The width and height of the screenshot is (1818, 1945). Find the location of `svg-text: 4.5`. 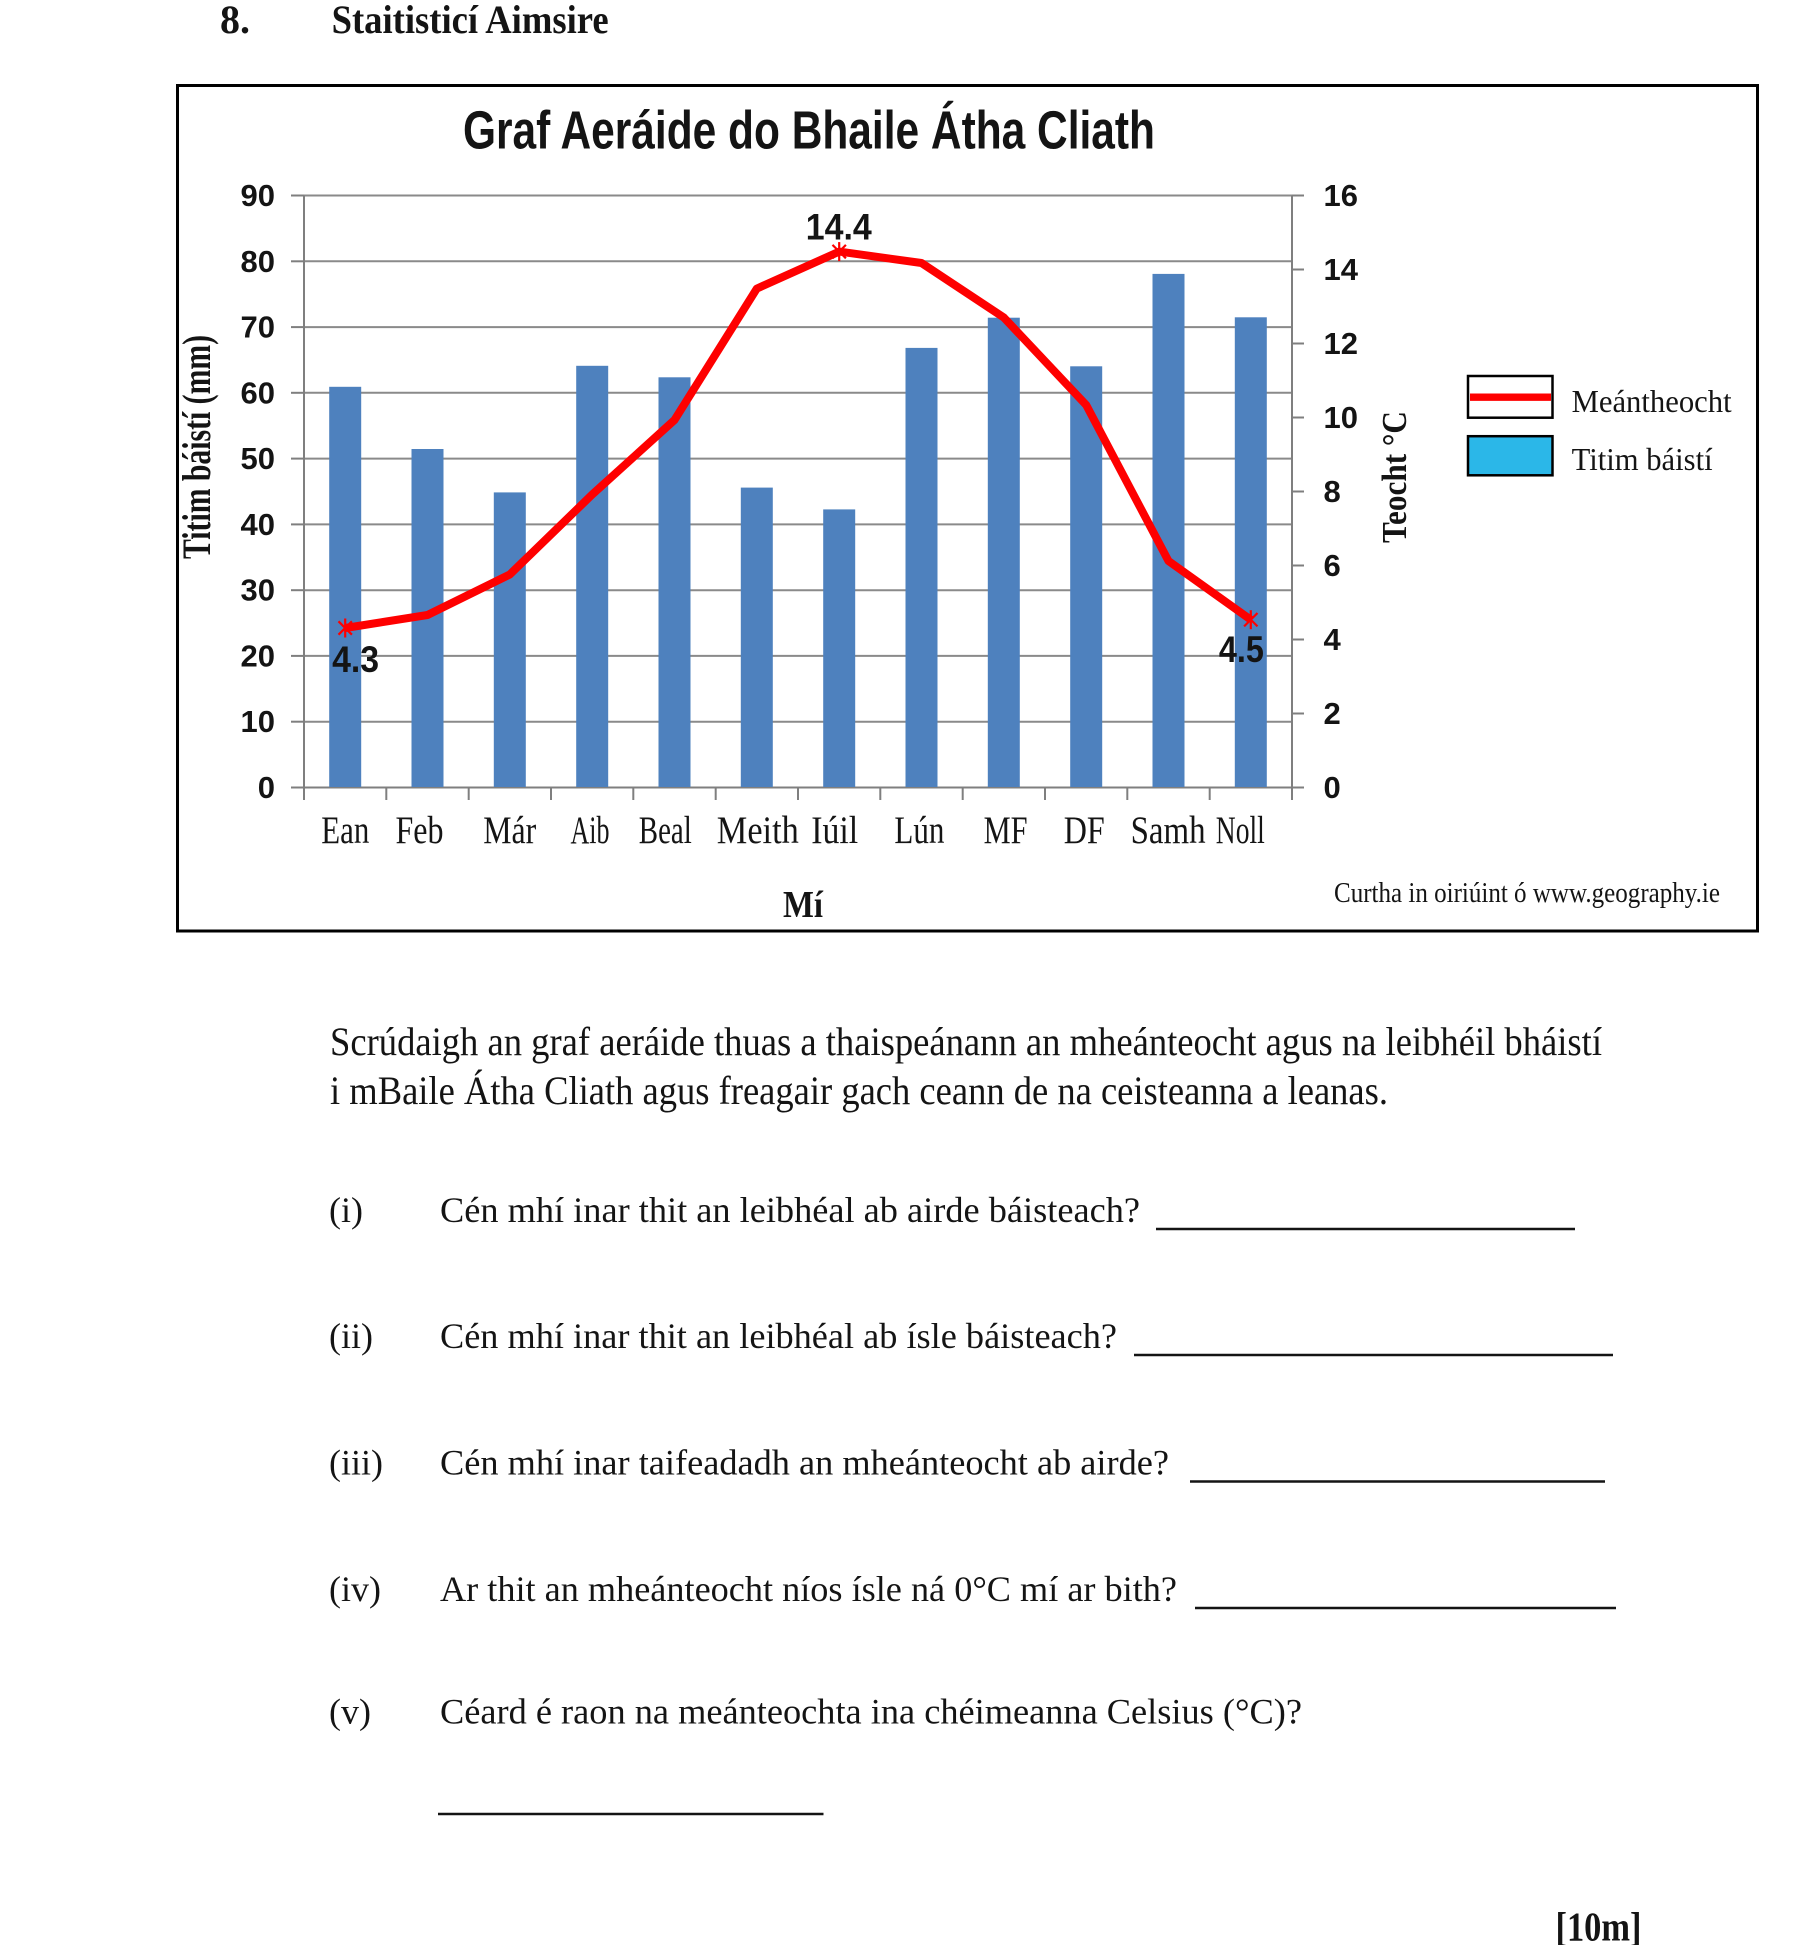

svg-text: 4.5 is located at coordinates (1241, 649).